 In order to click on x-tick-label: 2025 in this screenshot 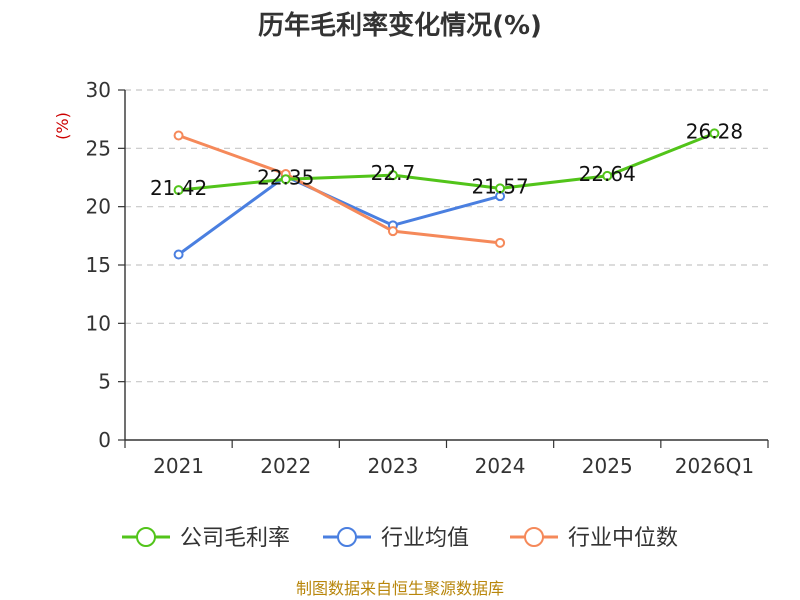, I will do `click(607, 466)`.